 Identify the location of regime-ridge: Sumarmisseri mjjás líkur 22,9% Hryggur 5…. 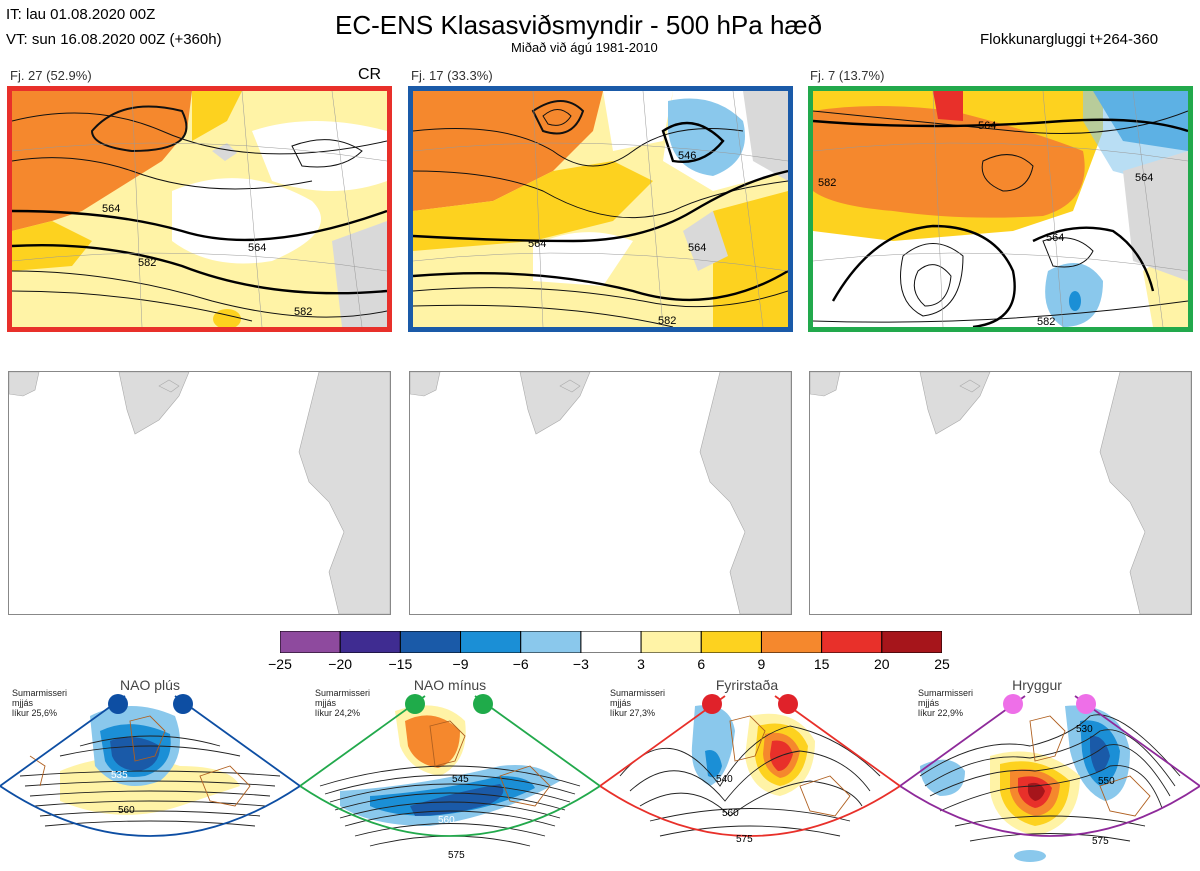
(1050, 773).